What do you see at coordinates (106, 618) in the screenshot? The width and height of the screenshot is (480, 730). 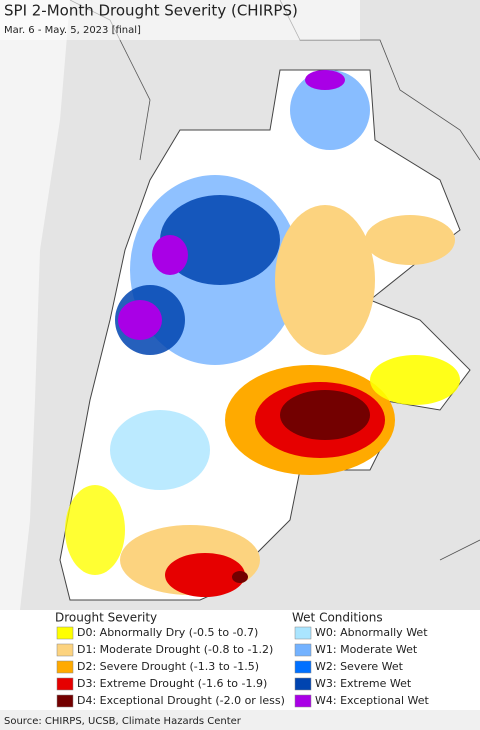 I see `legend-title: Drought Severity` at bounding box center [106, 618].